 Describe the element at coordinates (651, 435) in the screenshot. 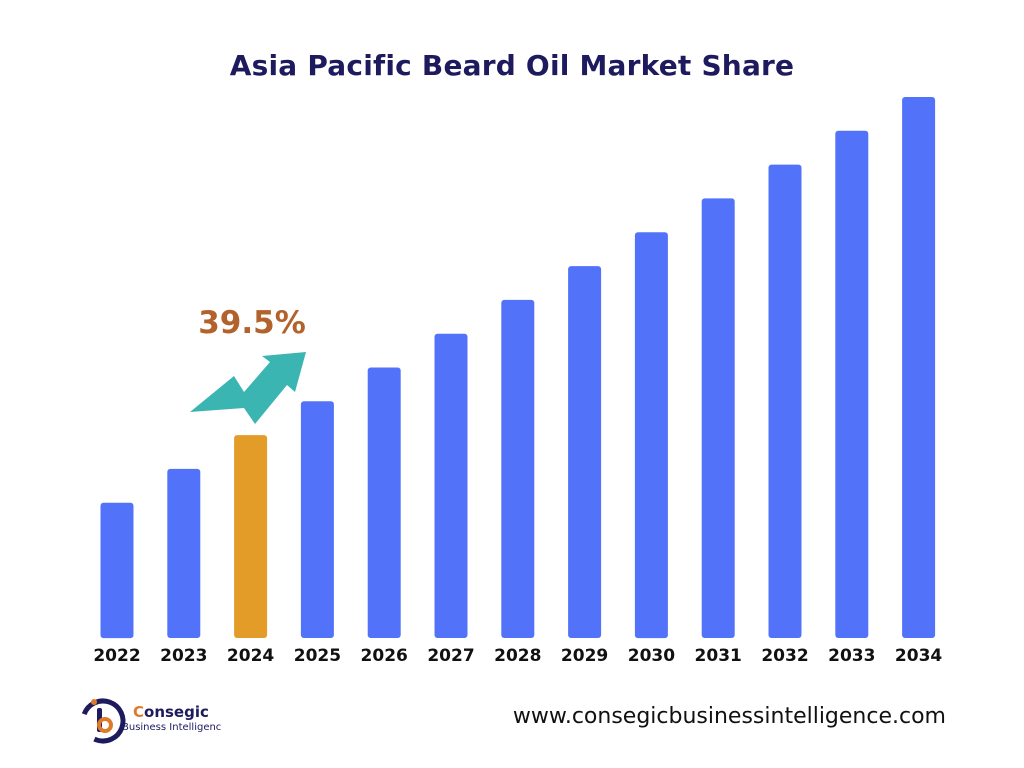

I see `bar-2030` at that location.